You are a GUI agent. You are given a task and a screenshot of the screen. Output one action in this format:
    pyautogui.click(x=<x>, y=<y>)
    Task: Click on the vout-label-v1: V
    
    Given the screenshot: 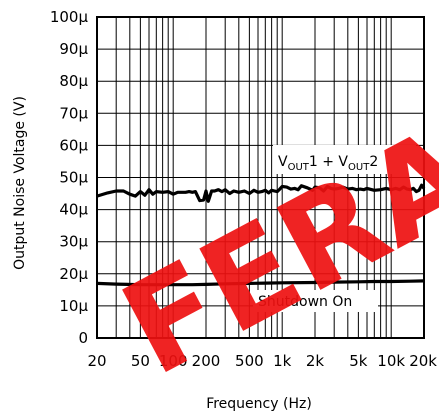 What is the action you would take?
    pyautogui.click(x=283, y=162)
    